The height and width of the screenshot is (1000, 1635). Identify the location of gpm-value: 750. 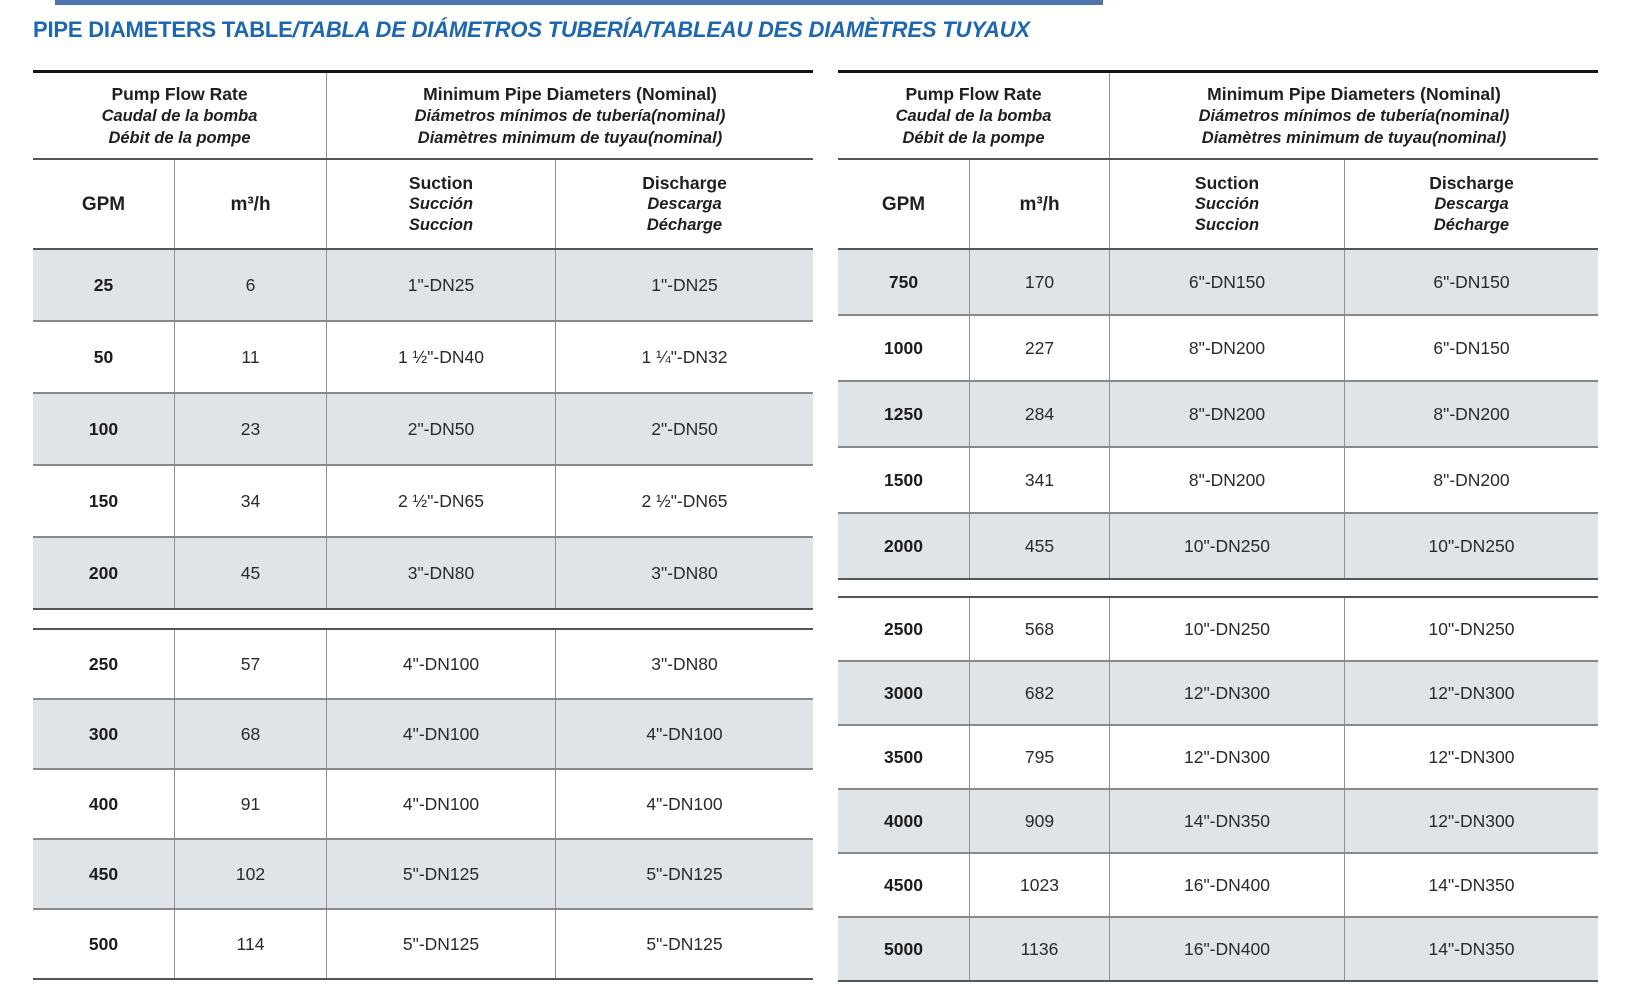
(904, 282).